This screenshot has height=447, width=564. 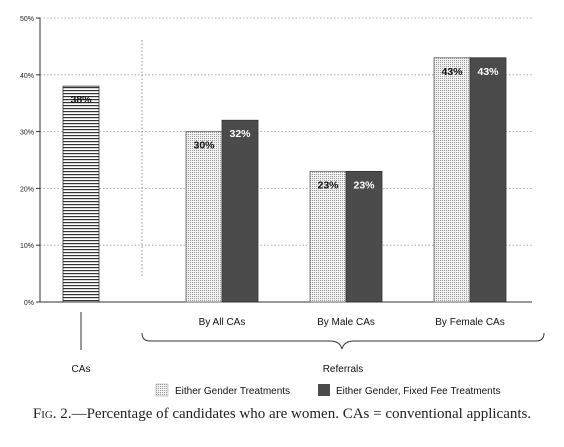 What do you see at coordinates (27, 189) in the screenshot?
I see `y-tick-label: 20%` at bounding box center [27, 189].